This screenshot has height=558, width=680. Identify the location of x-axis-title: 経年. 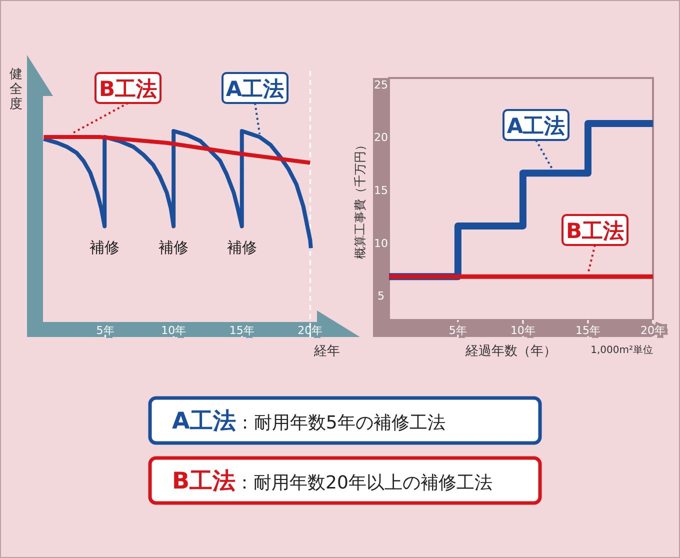
(326, 351).